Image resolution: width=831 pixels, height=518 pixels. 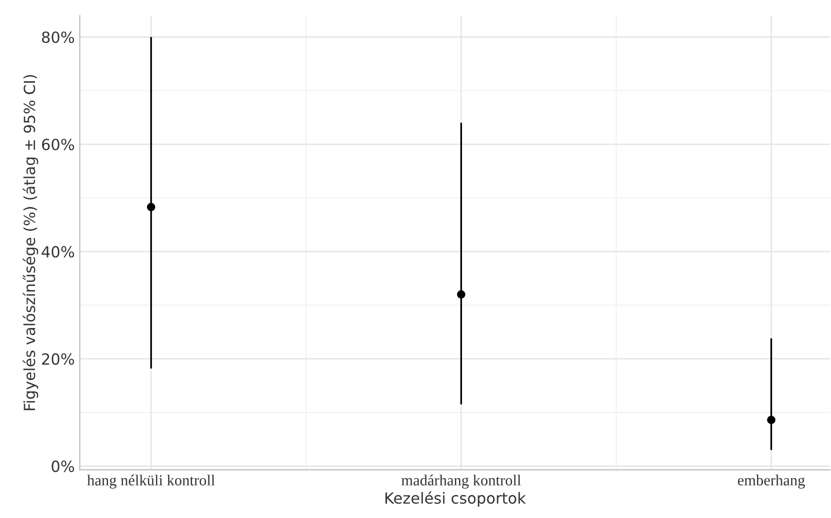 I want to click on x-tick-label: madárhang kontroll, so click(x=461, y=481).